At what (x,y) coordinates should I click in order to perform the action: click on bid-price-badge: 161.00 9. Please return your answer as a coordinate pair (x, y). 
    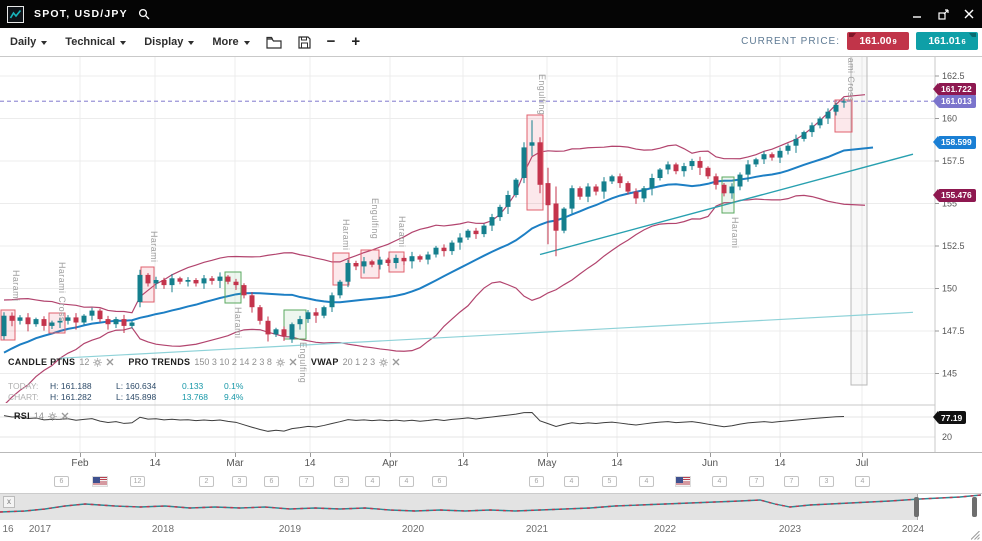
    Looking at the image, I should click on (878, 41).